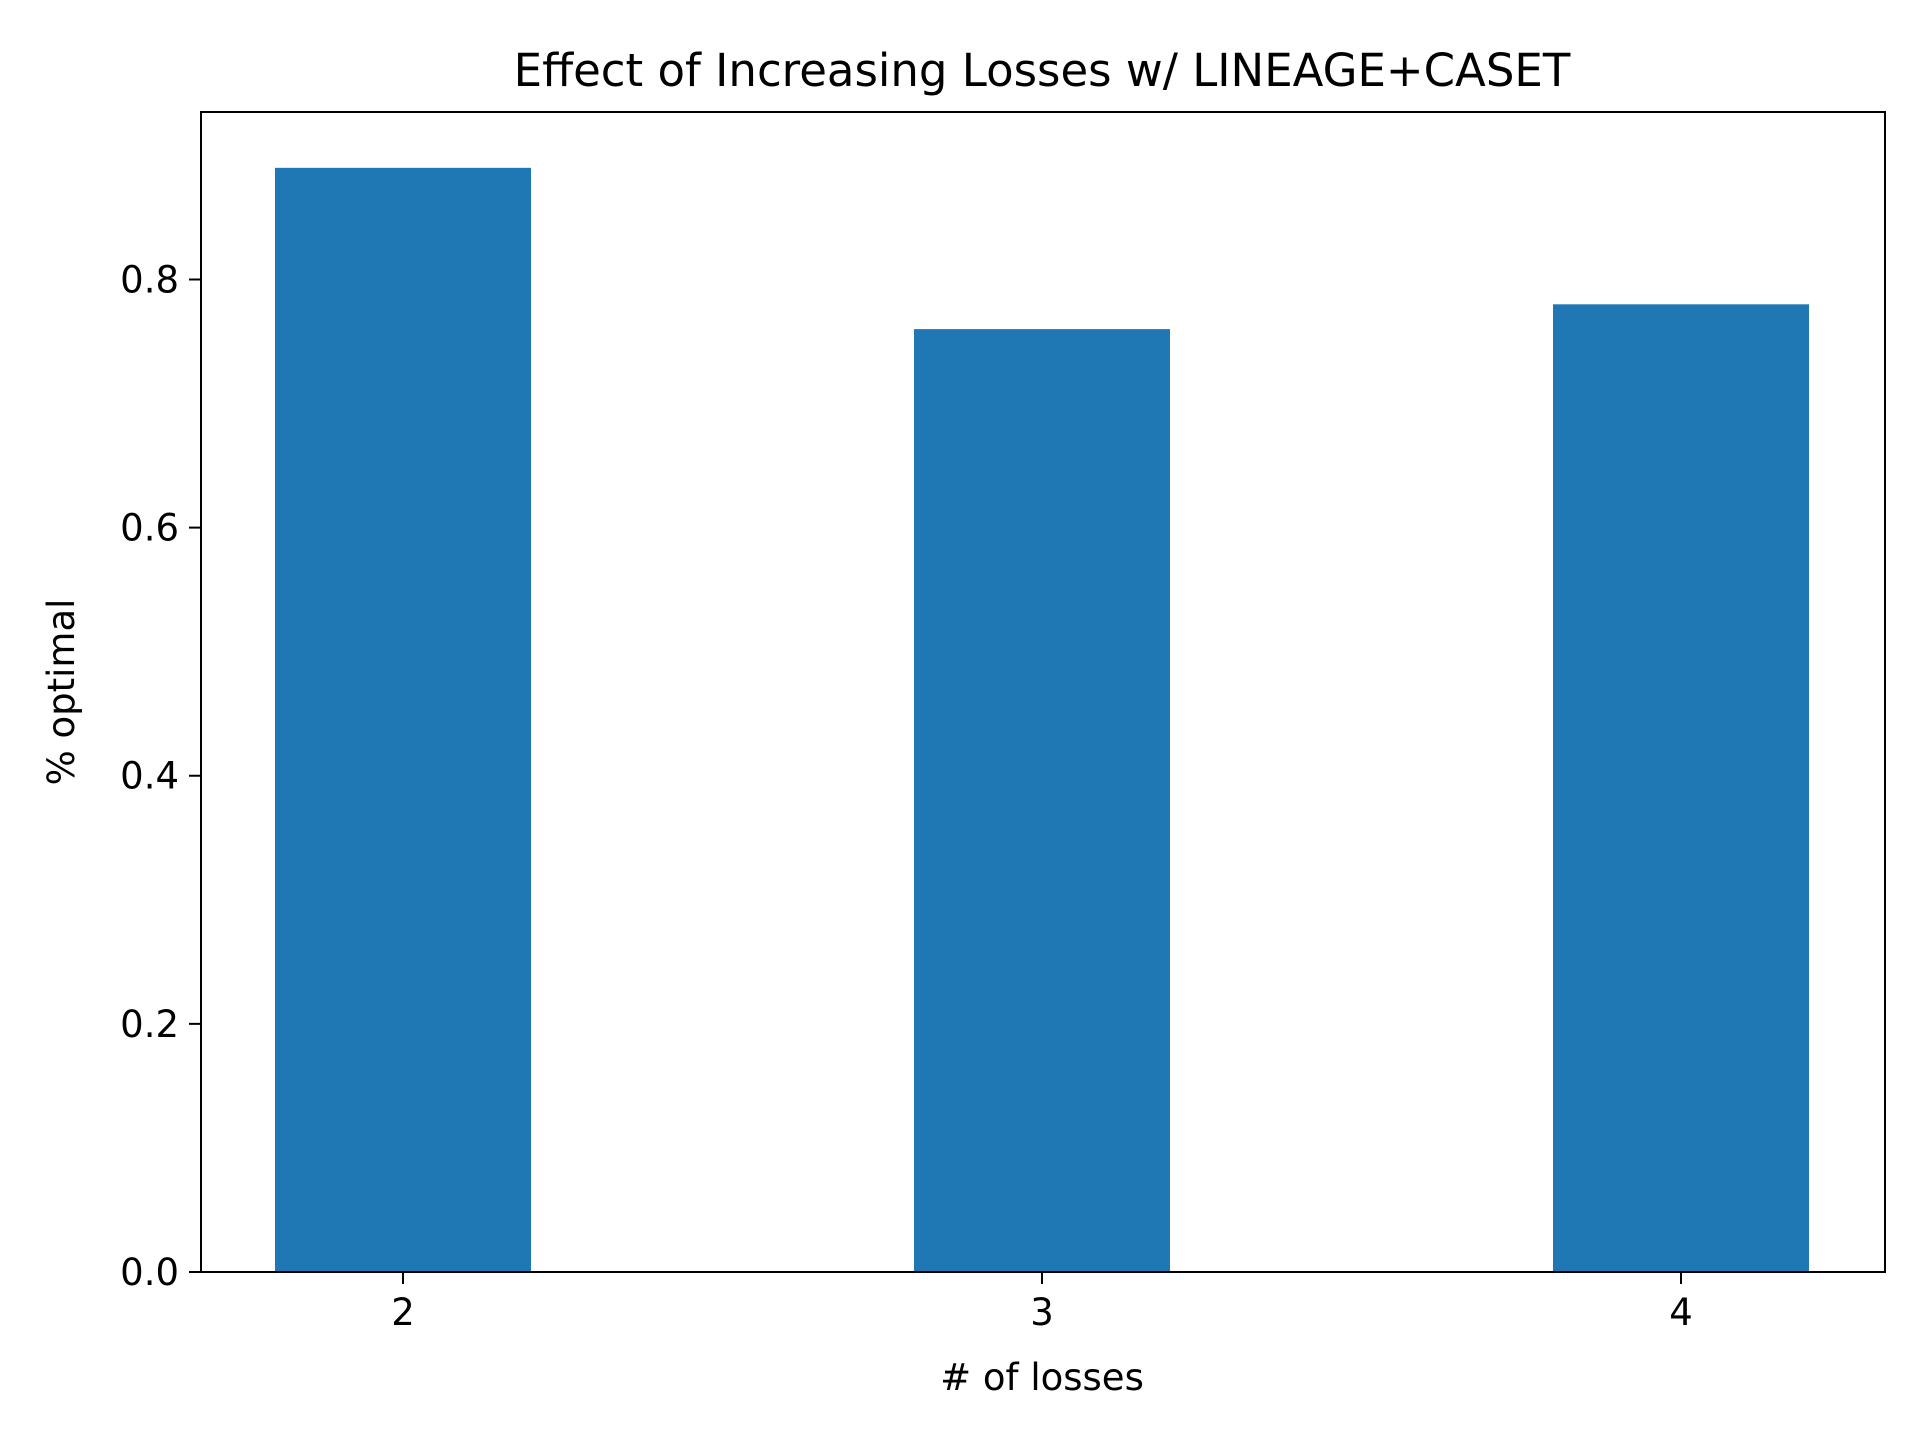 The width and height of the screenshot is (1920, 1440). Describe the element at coordinates (149, 1024) in the screenshot. I see `y-tick-label: 0.2` at that location.